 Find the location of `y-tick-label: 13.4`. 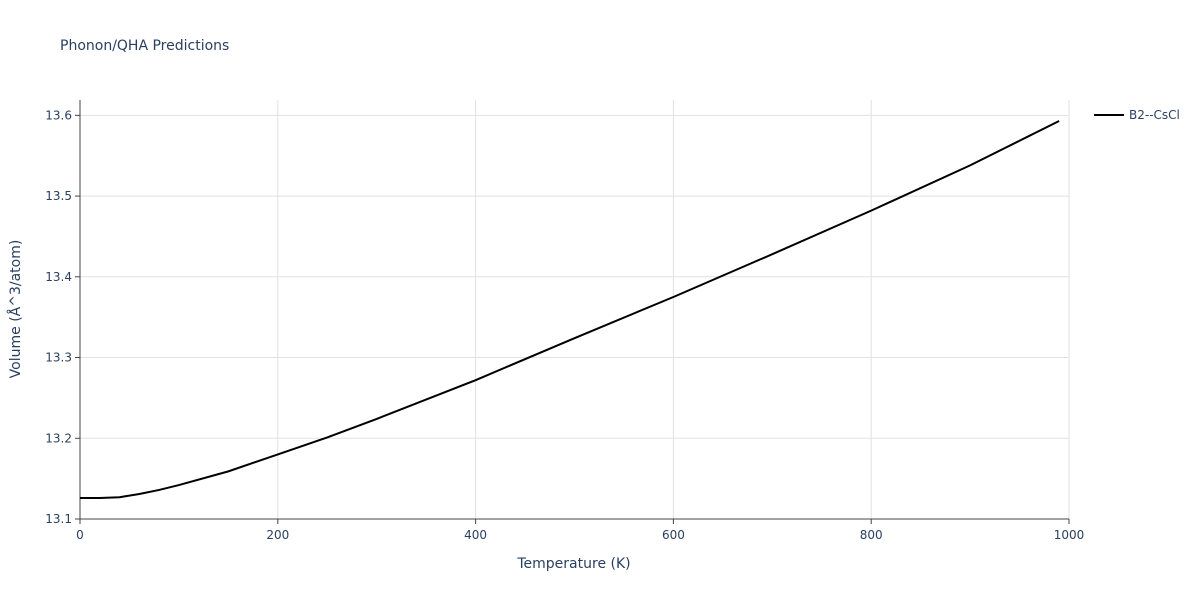

y-tick-label: 13.4 is located at coordinates (58, 277).